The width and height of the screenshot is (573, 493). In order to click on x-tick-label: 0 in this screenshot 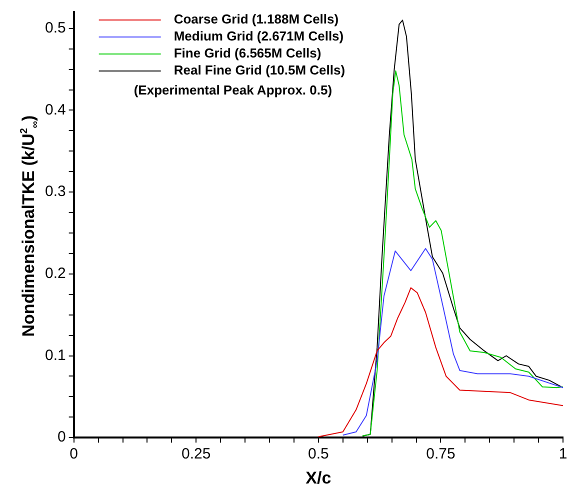, I will do `click(74, 454)`.